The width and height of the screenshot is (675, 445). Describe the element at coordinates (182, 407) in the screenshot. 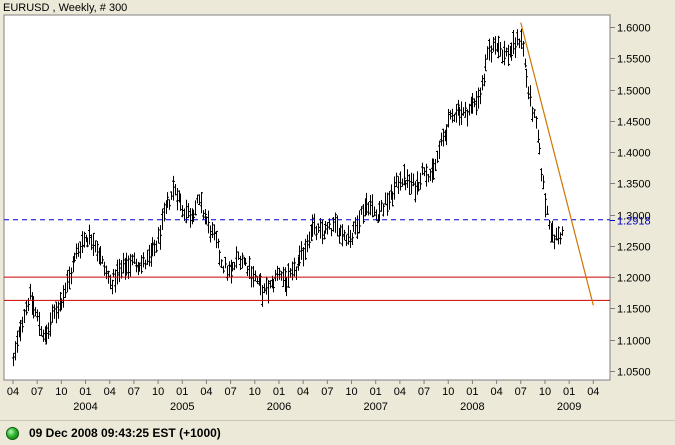

I see `x-year-label: 2005` at that location.